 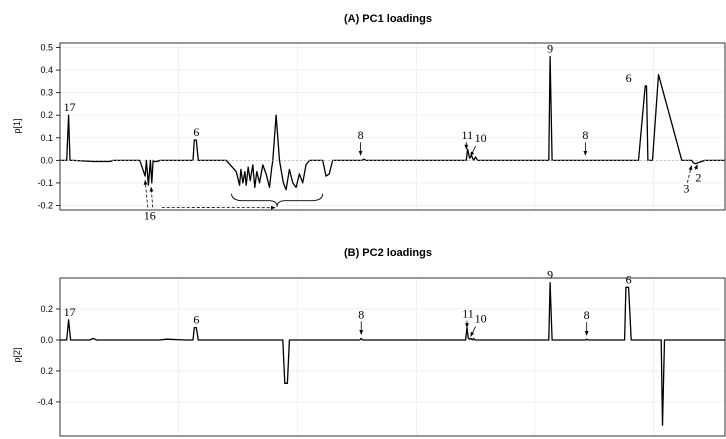 What do you see at coordinates (17, 354) in the screenshot?
I see `panel-b-y-axis-label: p[2]` at bounding box center [17, 354].